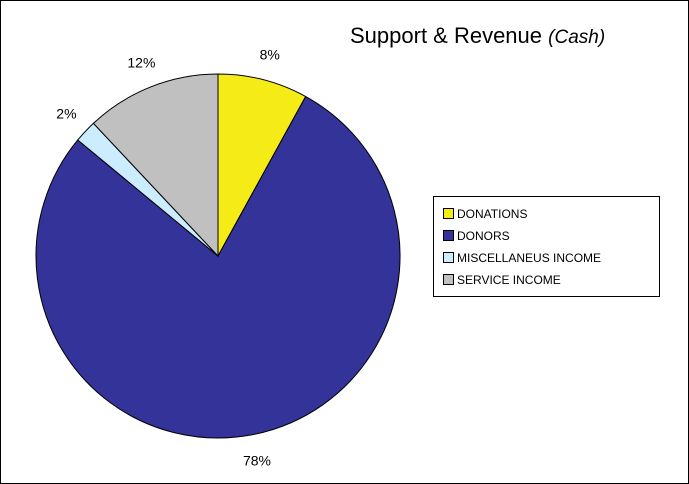  What do you see at coordinates (448, 257) in the screenshot?
I see `legend-swatch-miscellaneus-income` at bounding box center [448, 257].